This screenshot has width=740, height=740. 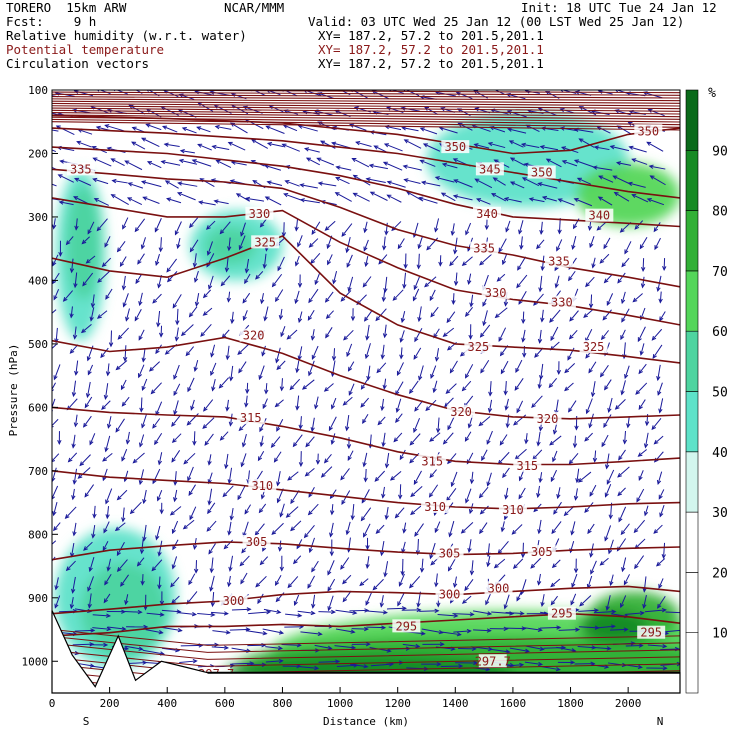 What do you see at coordinates (720, 332) in the screenshot?
I see `colorbar-tick-label: 60` at bounding box center [720, 332].